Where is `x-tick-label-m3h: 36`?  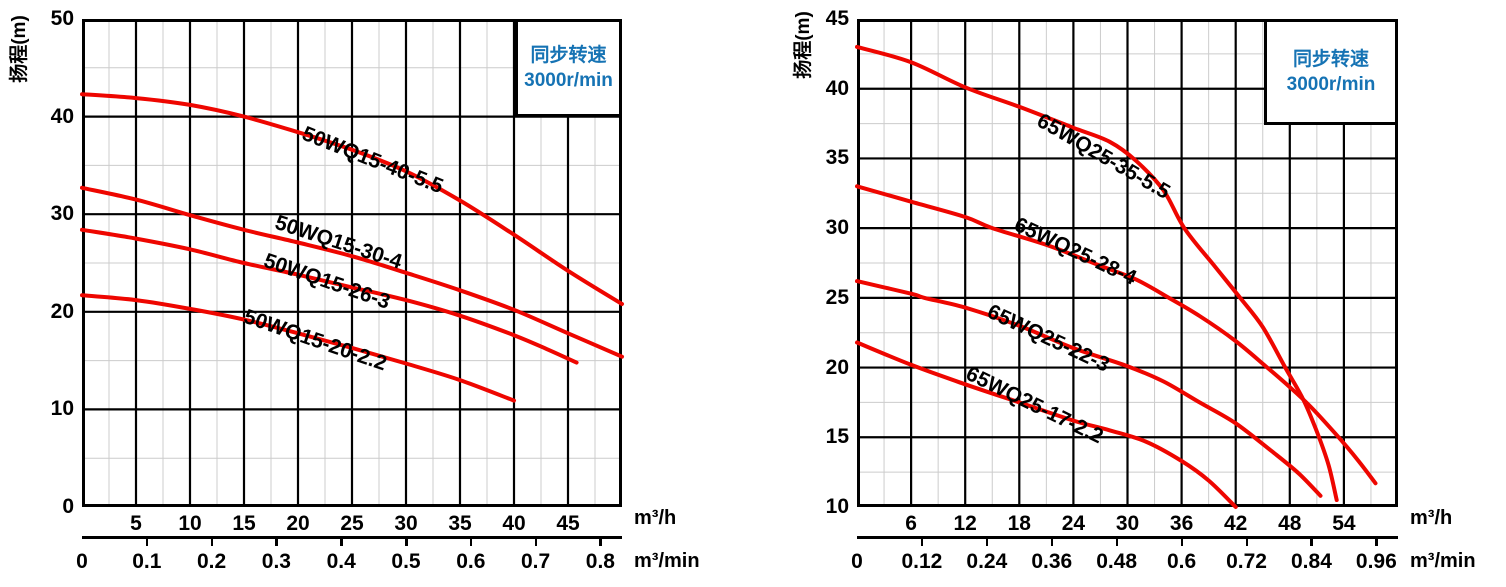 x-tick-label-m3h: 36 is located at coordinates (1181, 523).